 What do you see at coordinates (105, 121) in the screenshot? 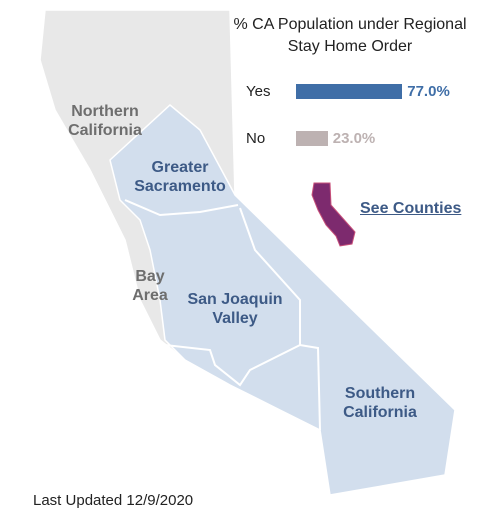
I see `region-label: Northern California` at bounding box center [105, 121].